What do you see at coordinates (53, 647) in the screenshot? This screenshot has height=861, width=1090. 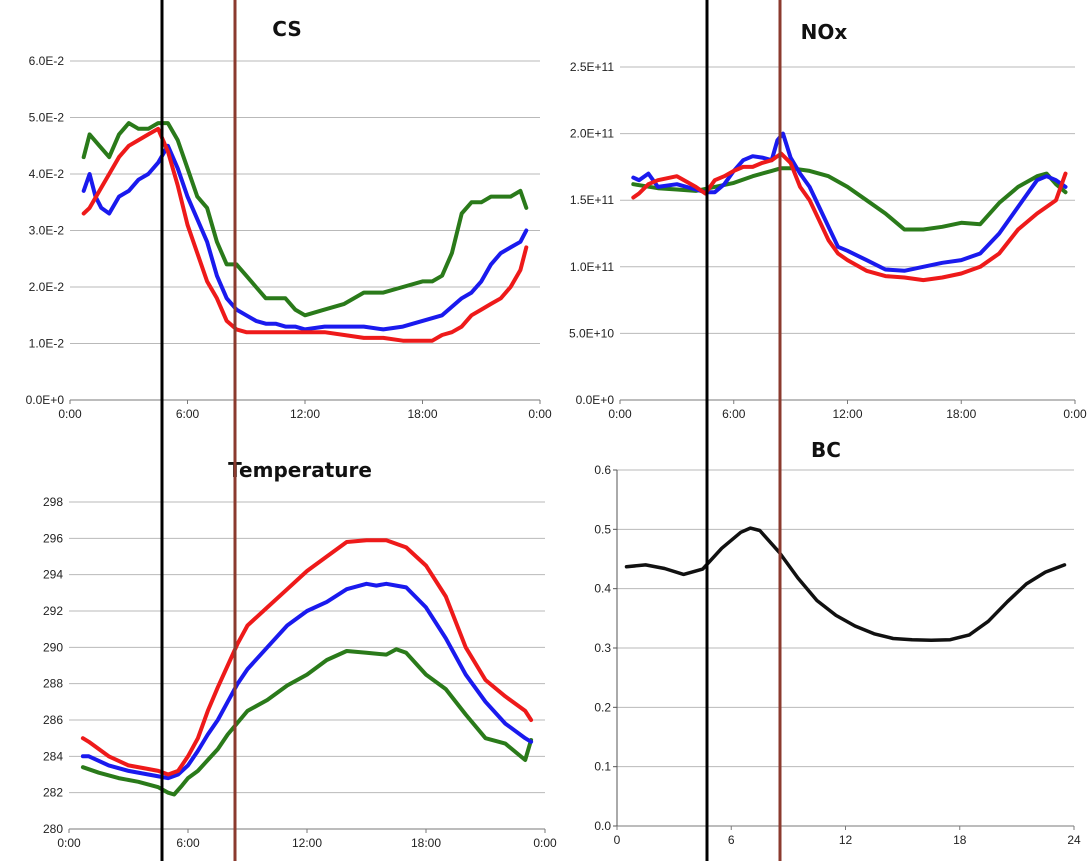 I see `temperature-y-tick-label: 290` at bounding box center [53, 647].